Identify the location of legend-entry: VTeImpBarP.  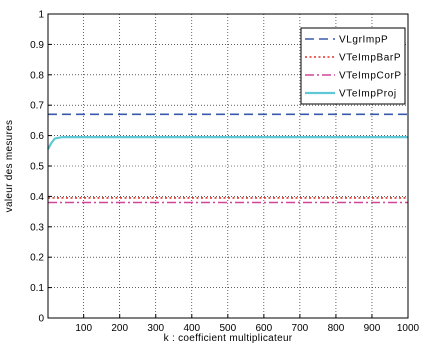
(370, 58).